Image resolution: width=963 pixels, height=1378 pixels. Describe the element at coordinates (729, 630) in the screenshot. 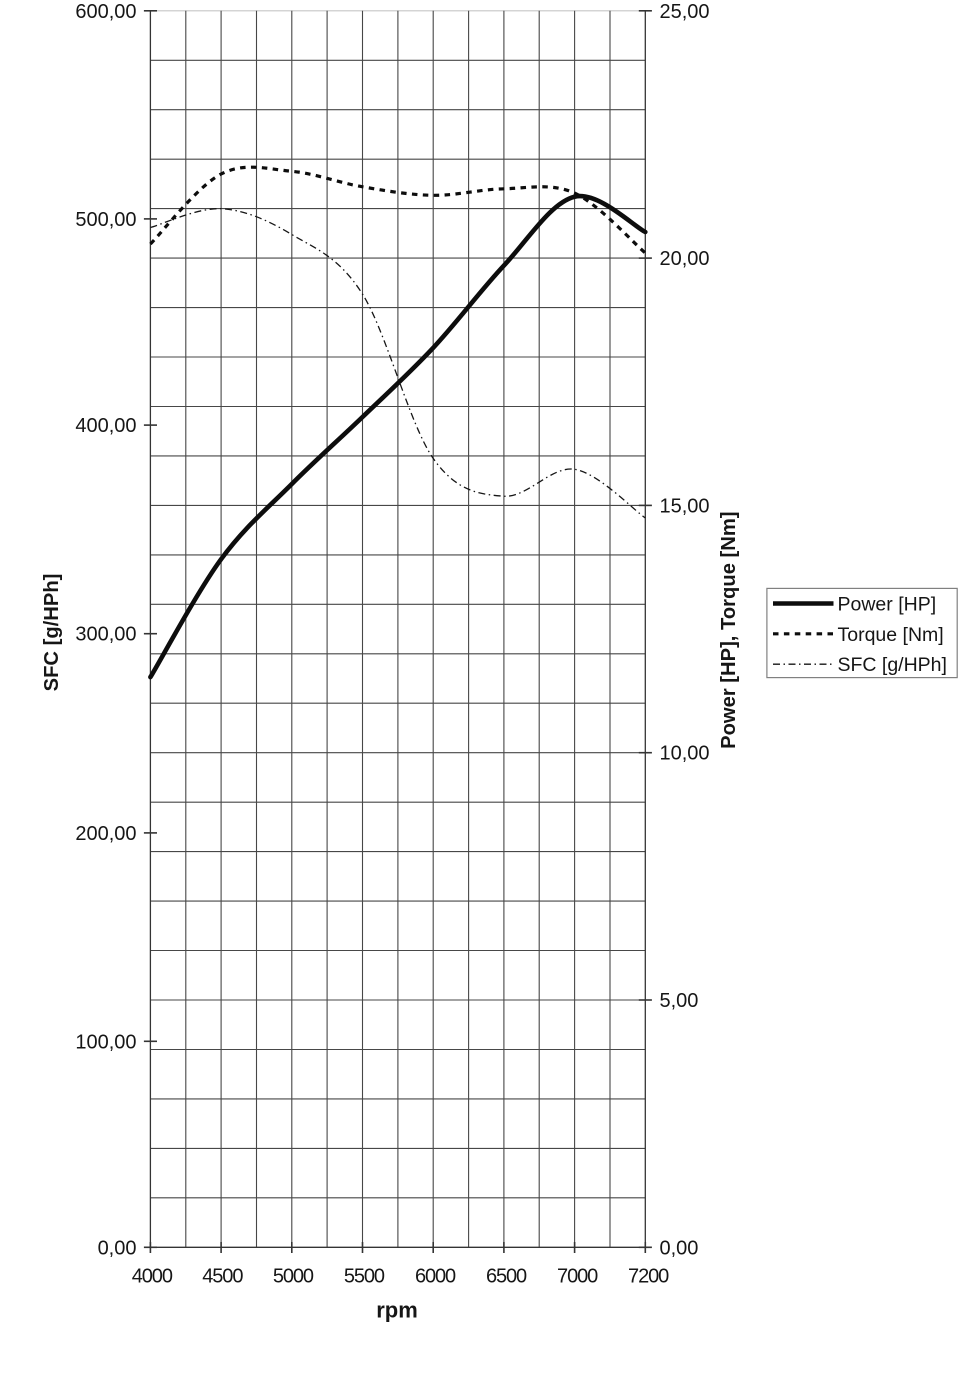

I see `svg-text: Power [HP], Torque [Nm]` at that location.